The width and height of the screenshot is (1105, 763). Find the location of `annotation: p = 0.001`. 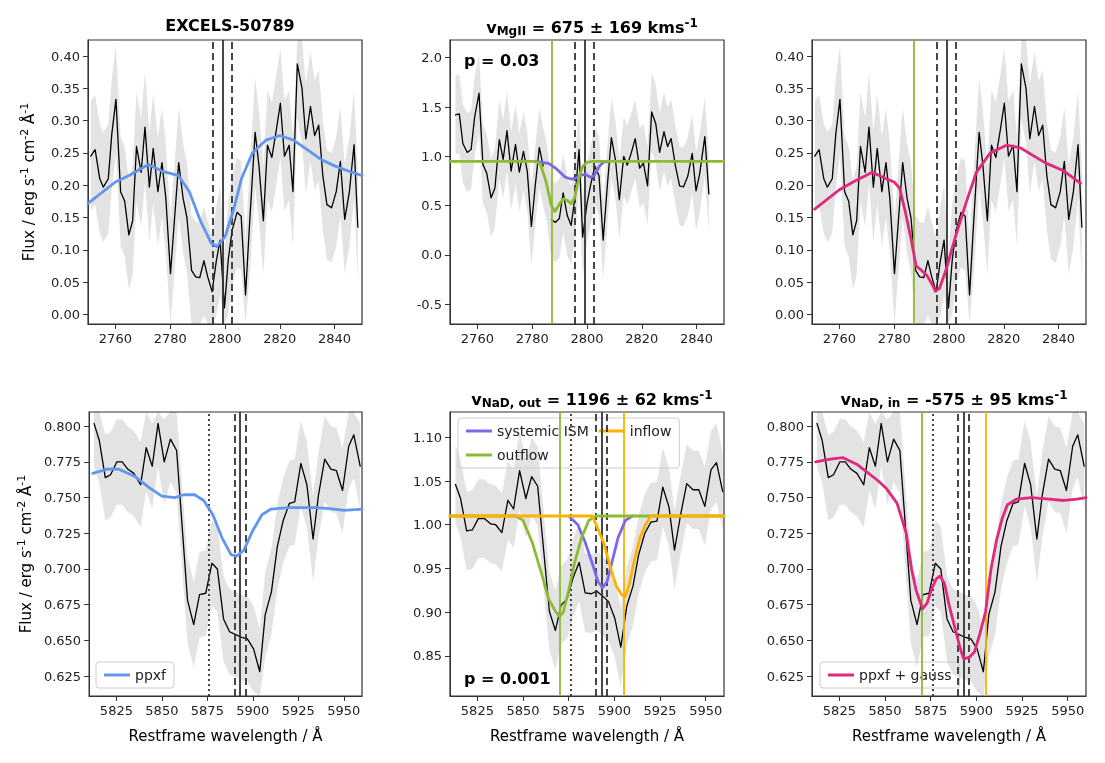

annotation: p = 0.001 is located at coordinates (507, 678).